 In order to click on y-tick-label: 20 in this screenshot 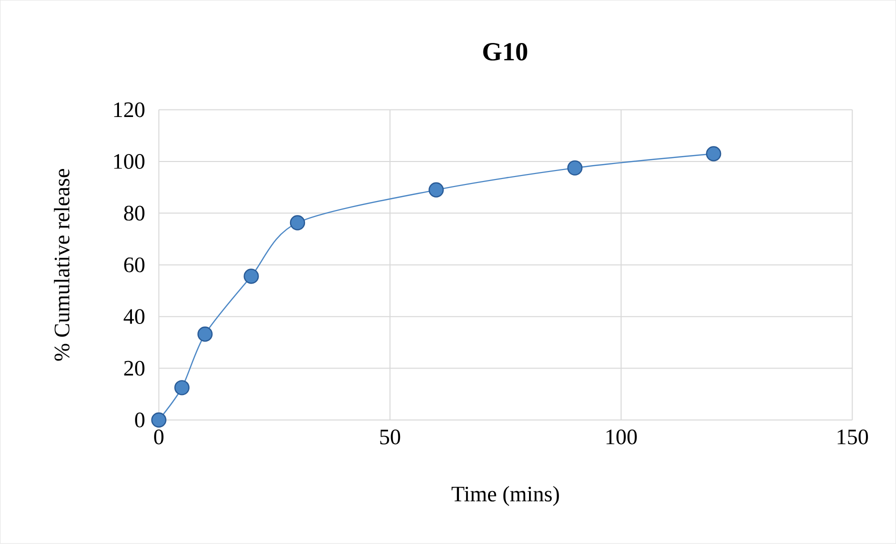, I will do `click(134, 368)`.